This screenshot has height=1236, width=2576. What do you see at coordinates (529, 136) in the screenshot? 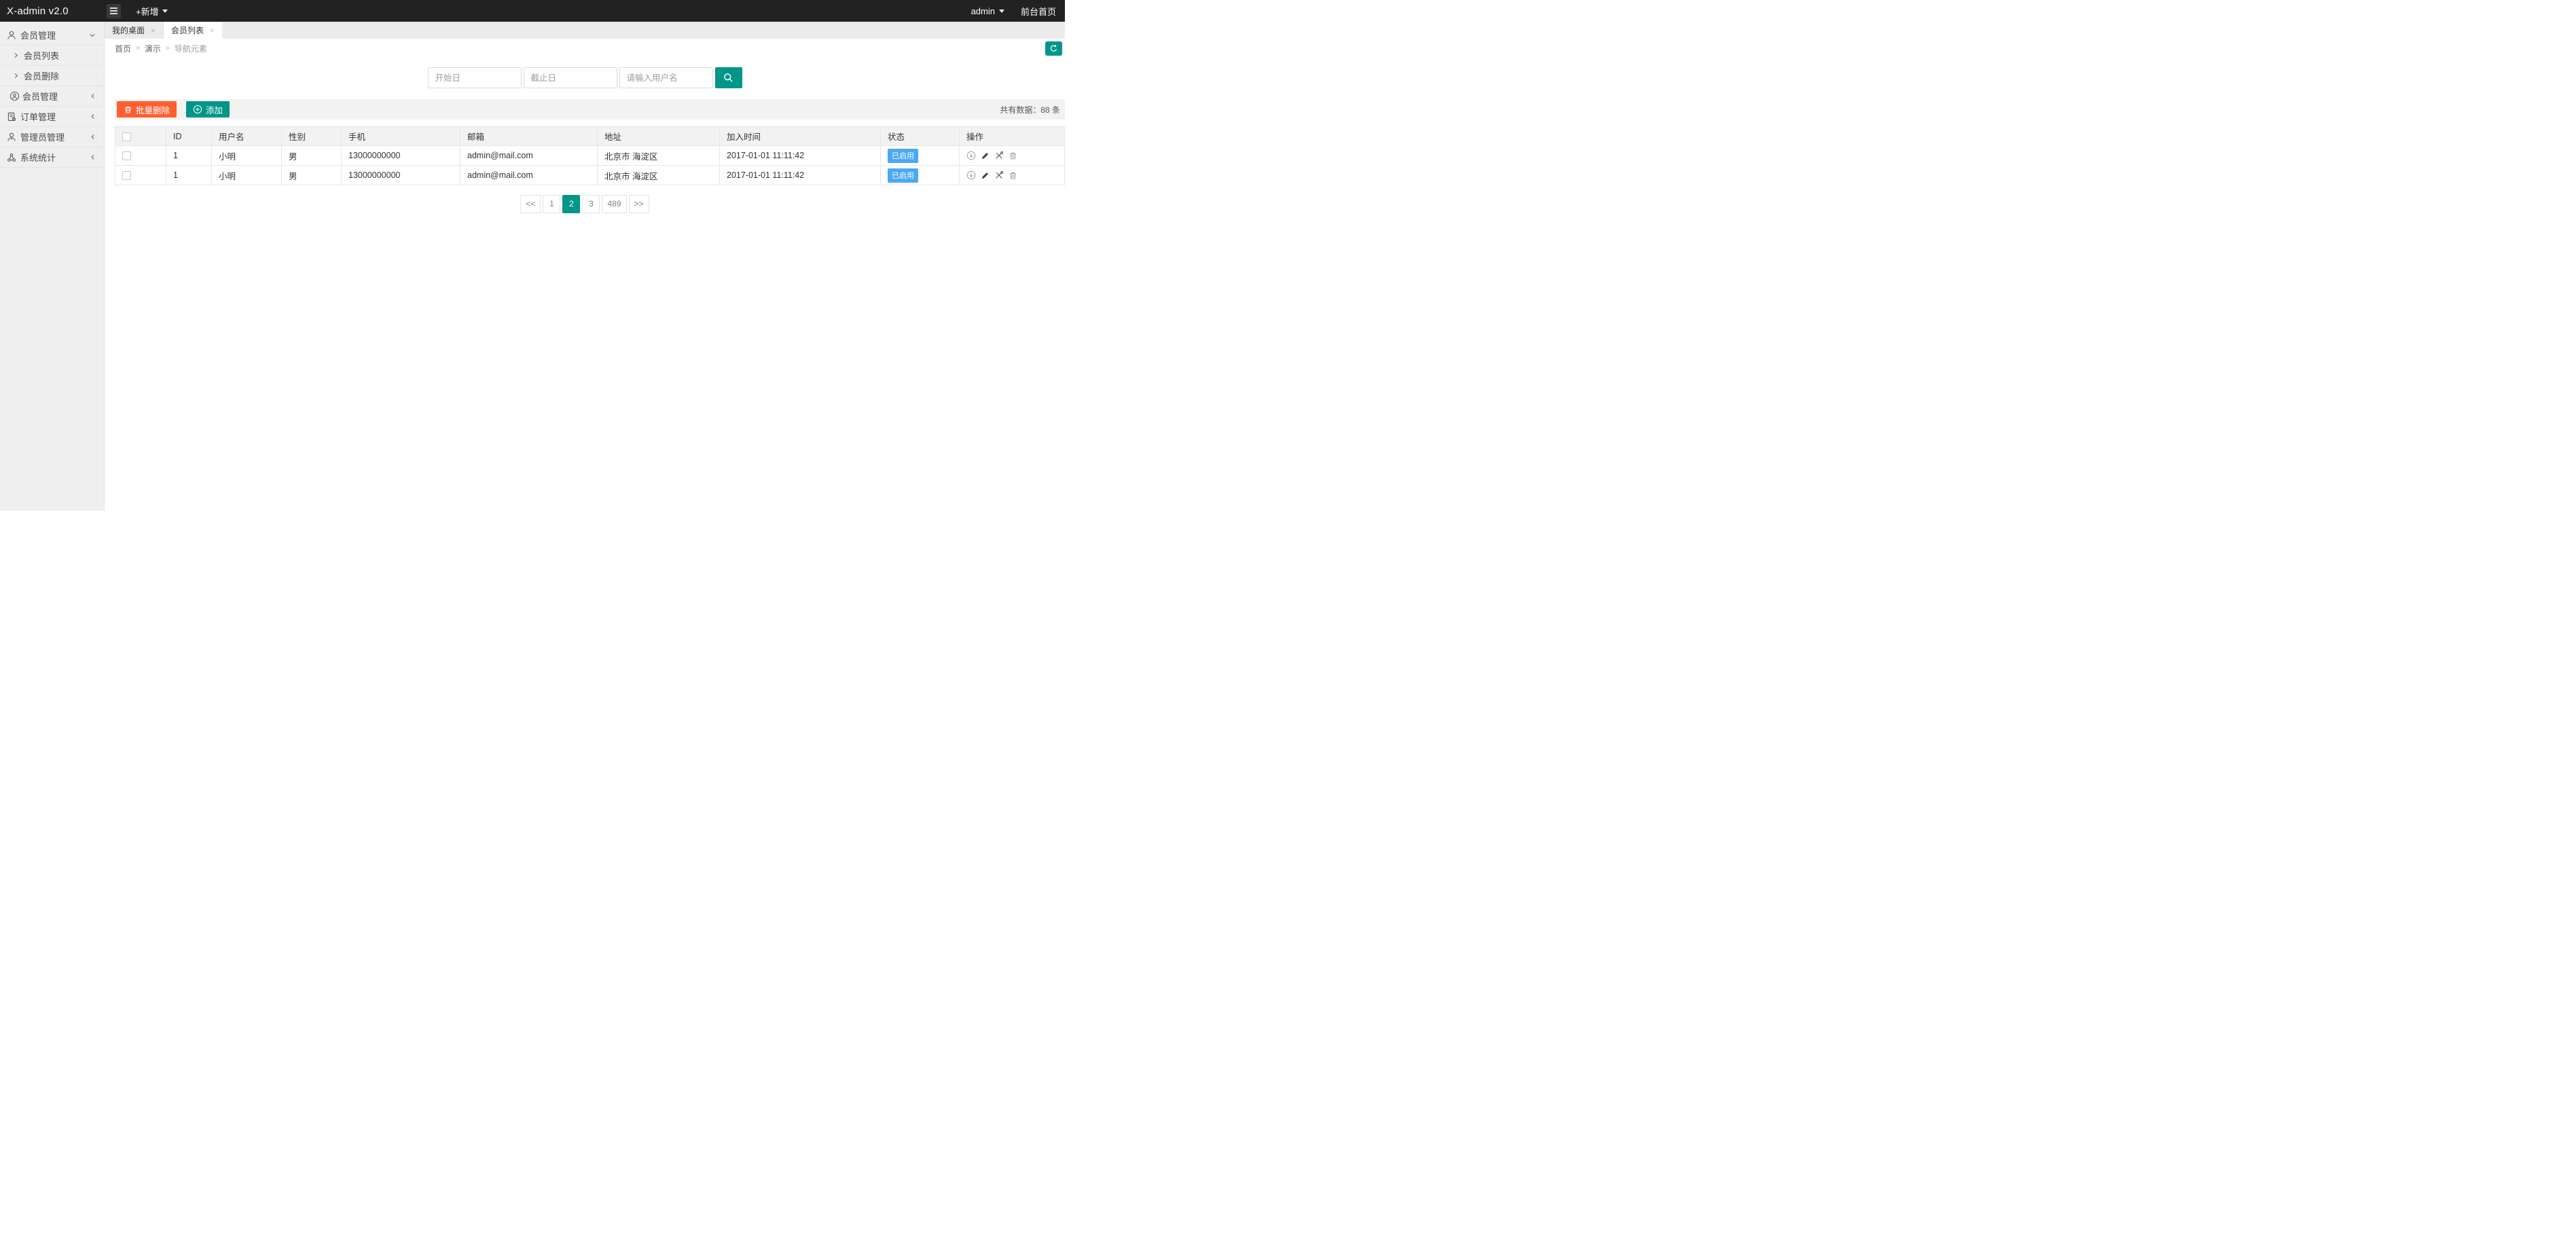
I see `column-header-email: 邮箱` at bounding box center [529, 136].